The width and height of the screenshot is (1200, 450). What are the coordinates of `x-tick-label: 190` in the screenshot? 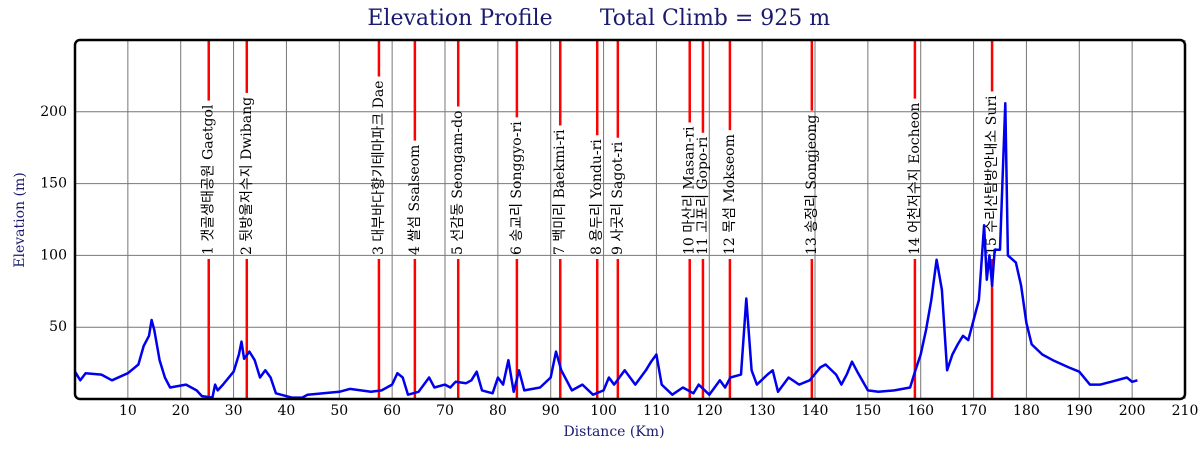 It's located at (1079, 411).